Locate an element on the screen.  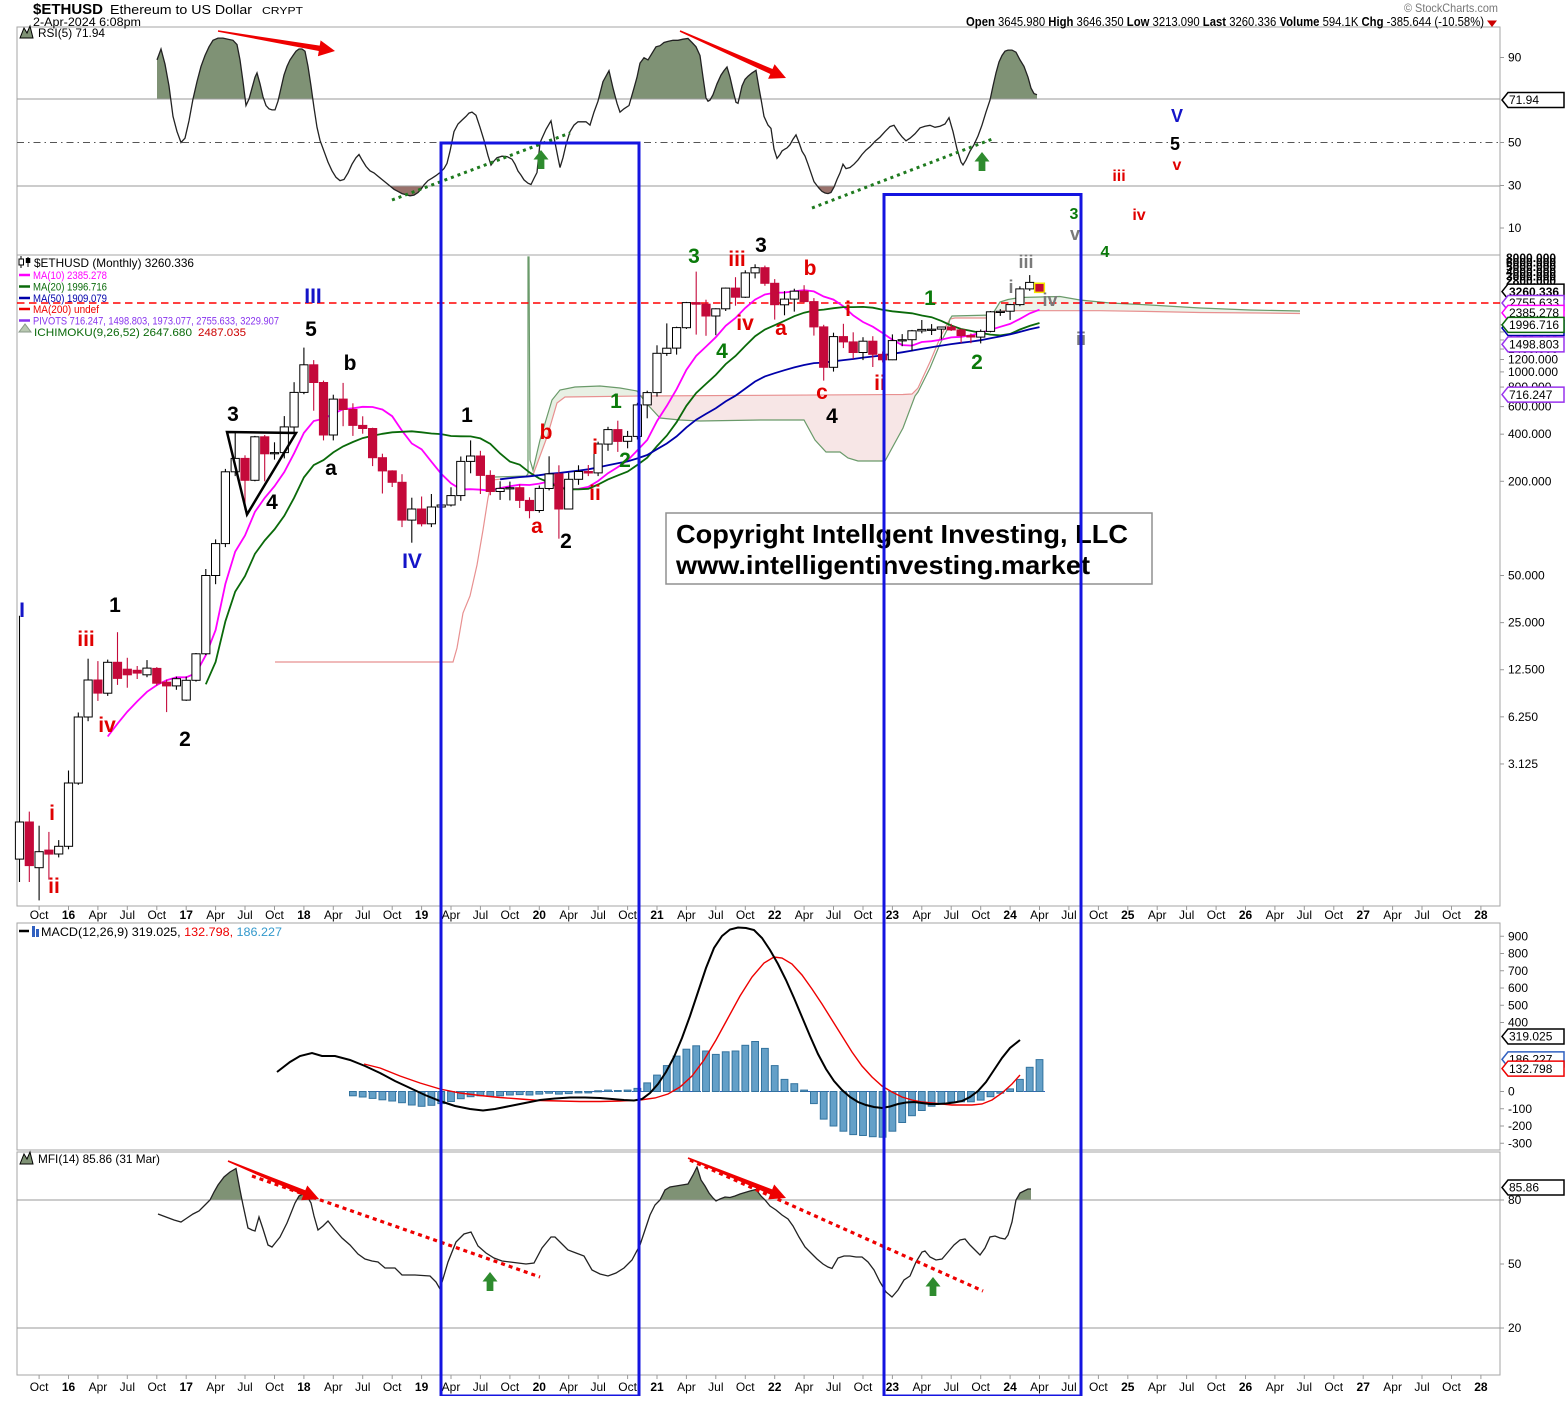
svg-text: 2385.278 is located at coordinates (1534, 313).